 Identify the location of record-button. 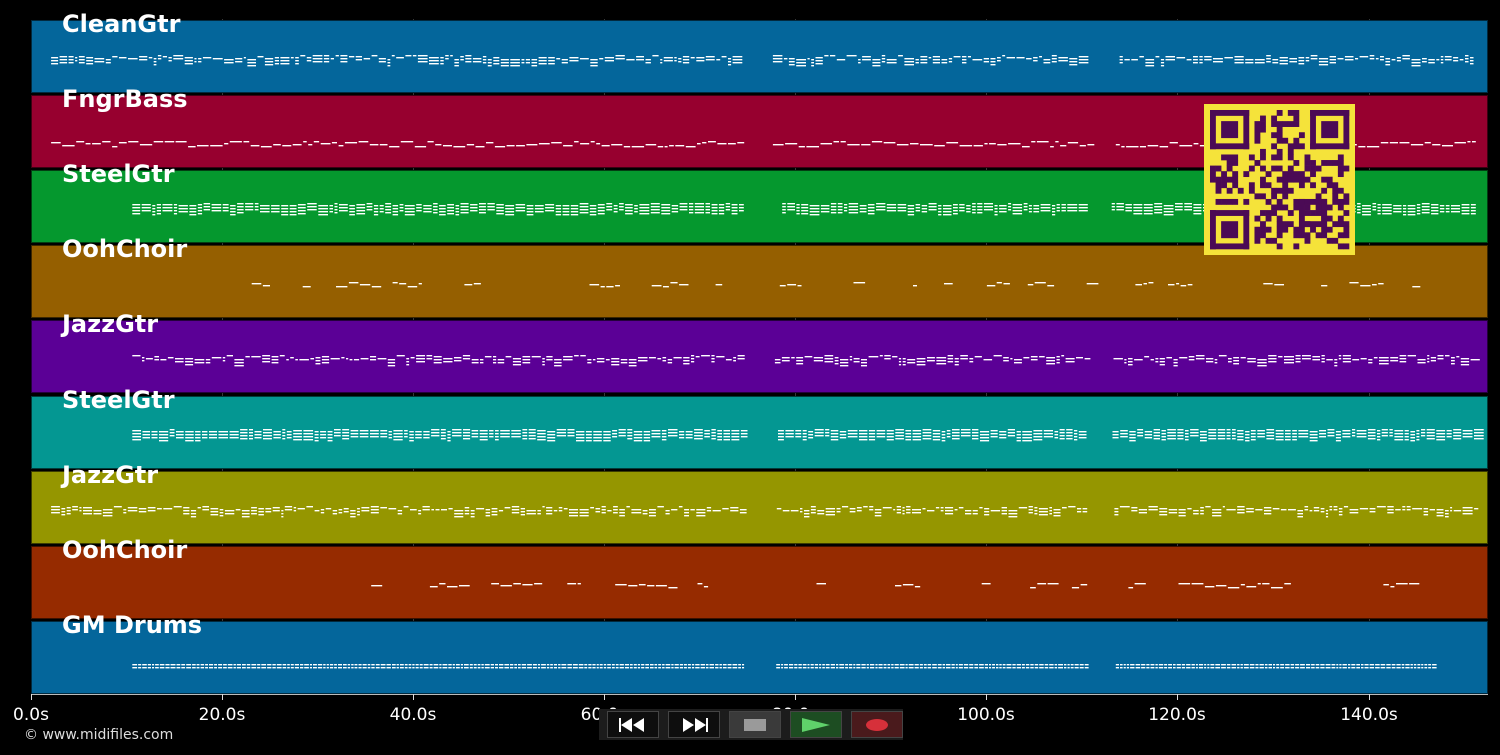
(877, 724).